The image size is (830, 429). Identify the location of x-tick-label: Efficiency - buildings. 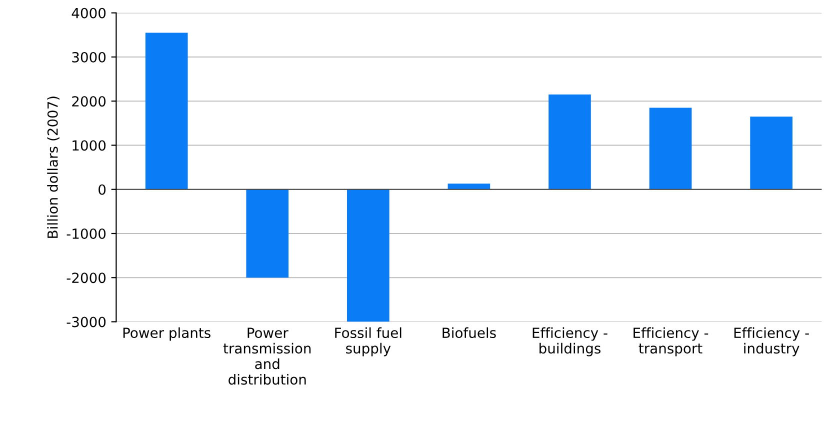
(570, 341).